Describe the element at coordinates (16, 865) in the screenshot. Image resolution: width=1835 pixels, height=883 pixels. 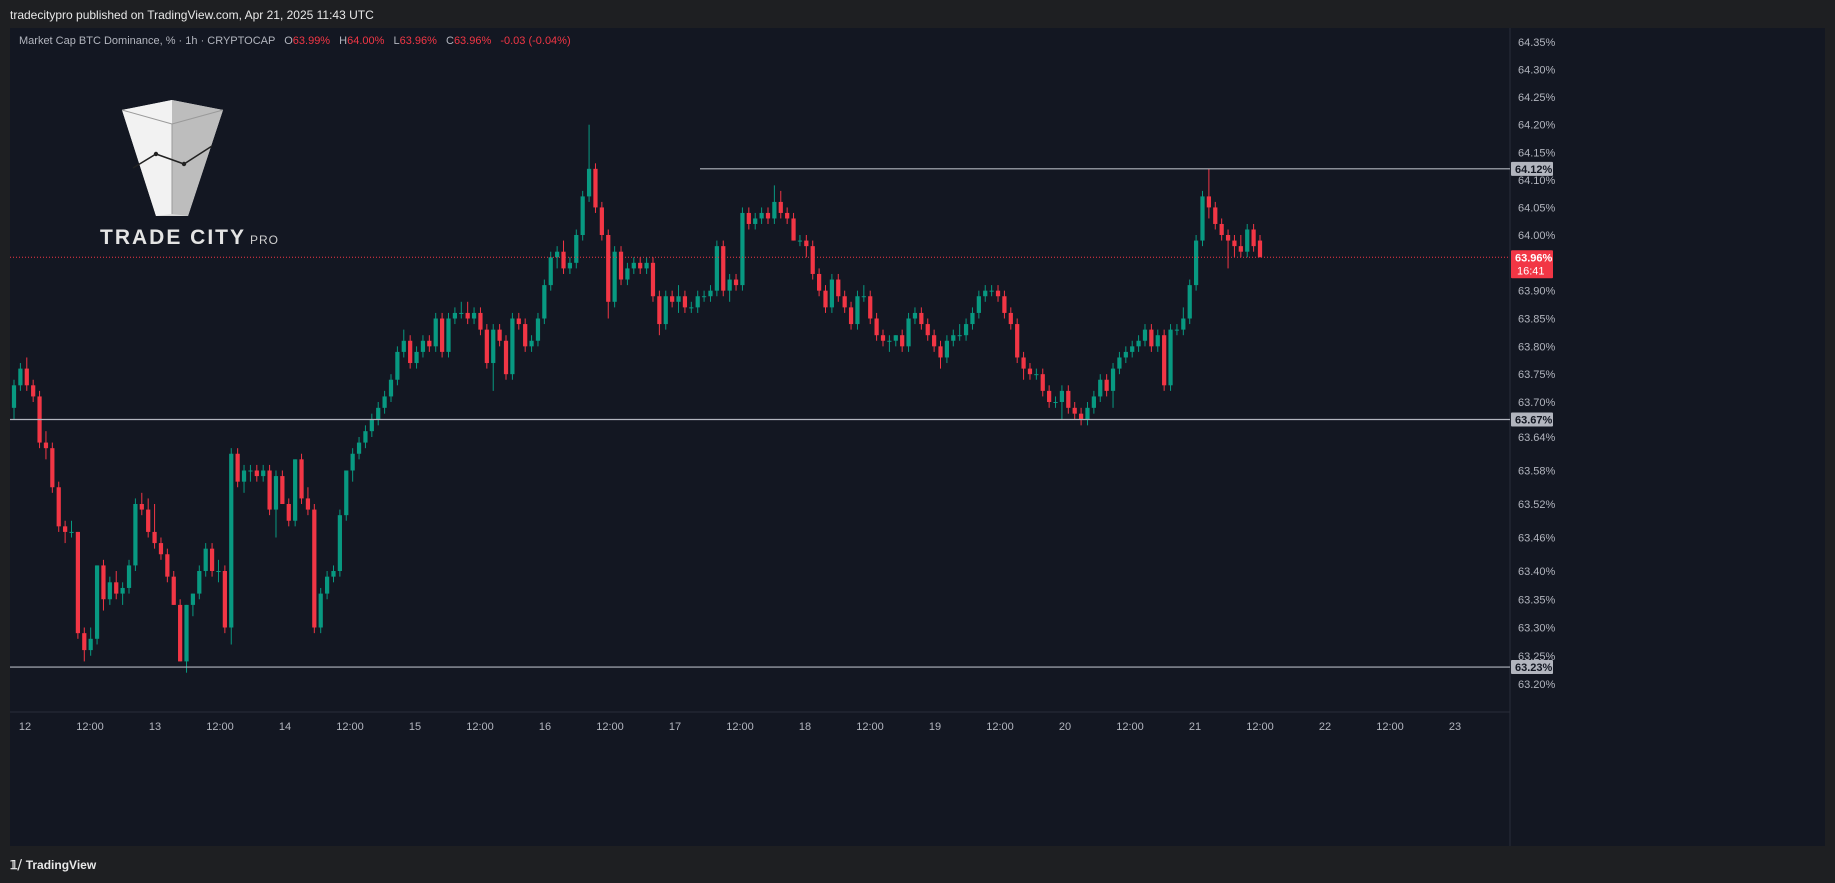
I see `tradingview-logo-icon: 𝟙⧸` at that location.